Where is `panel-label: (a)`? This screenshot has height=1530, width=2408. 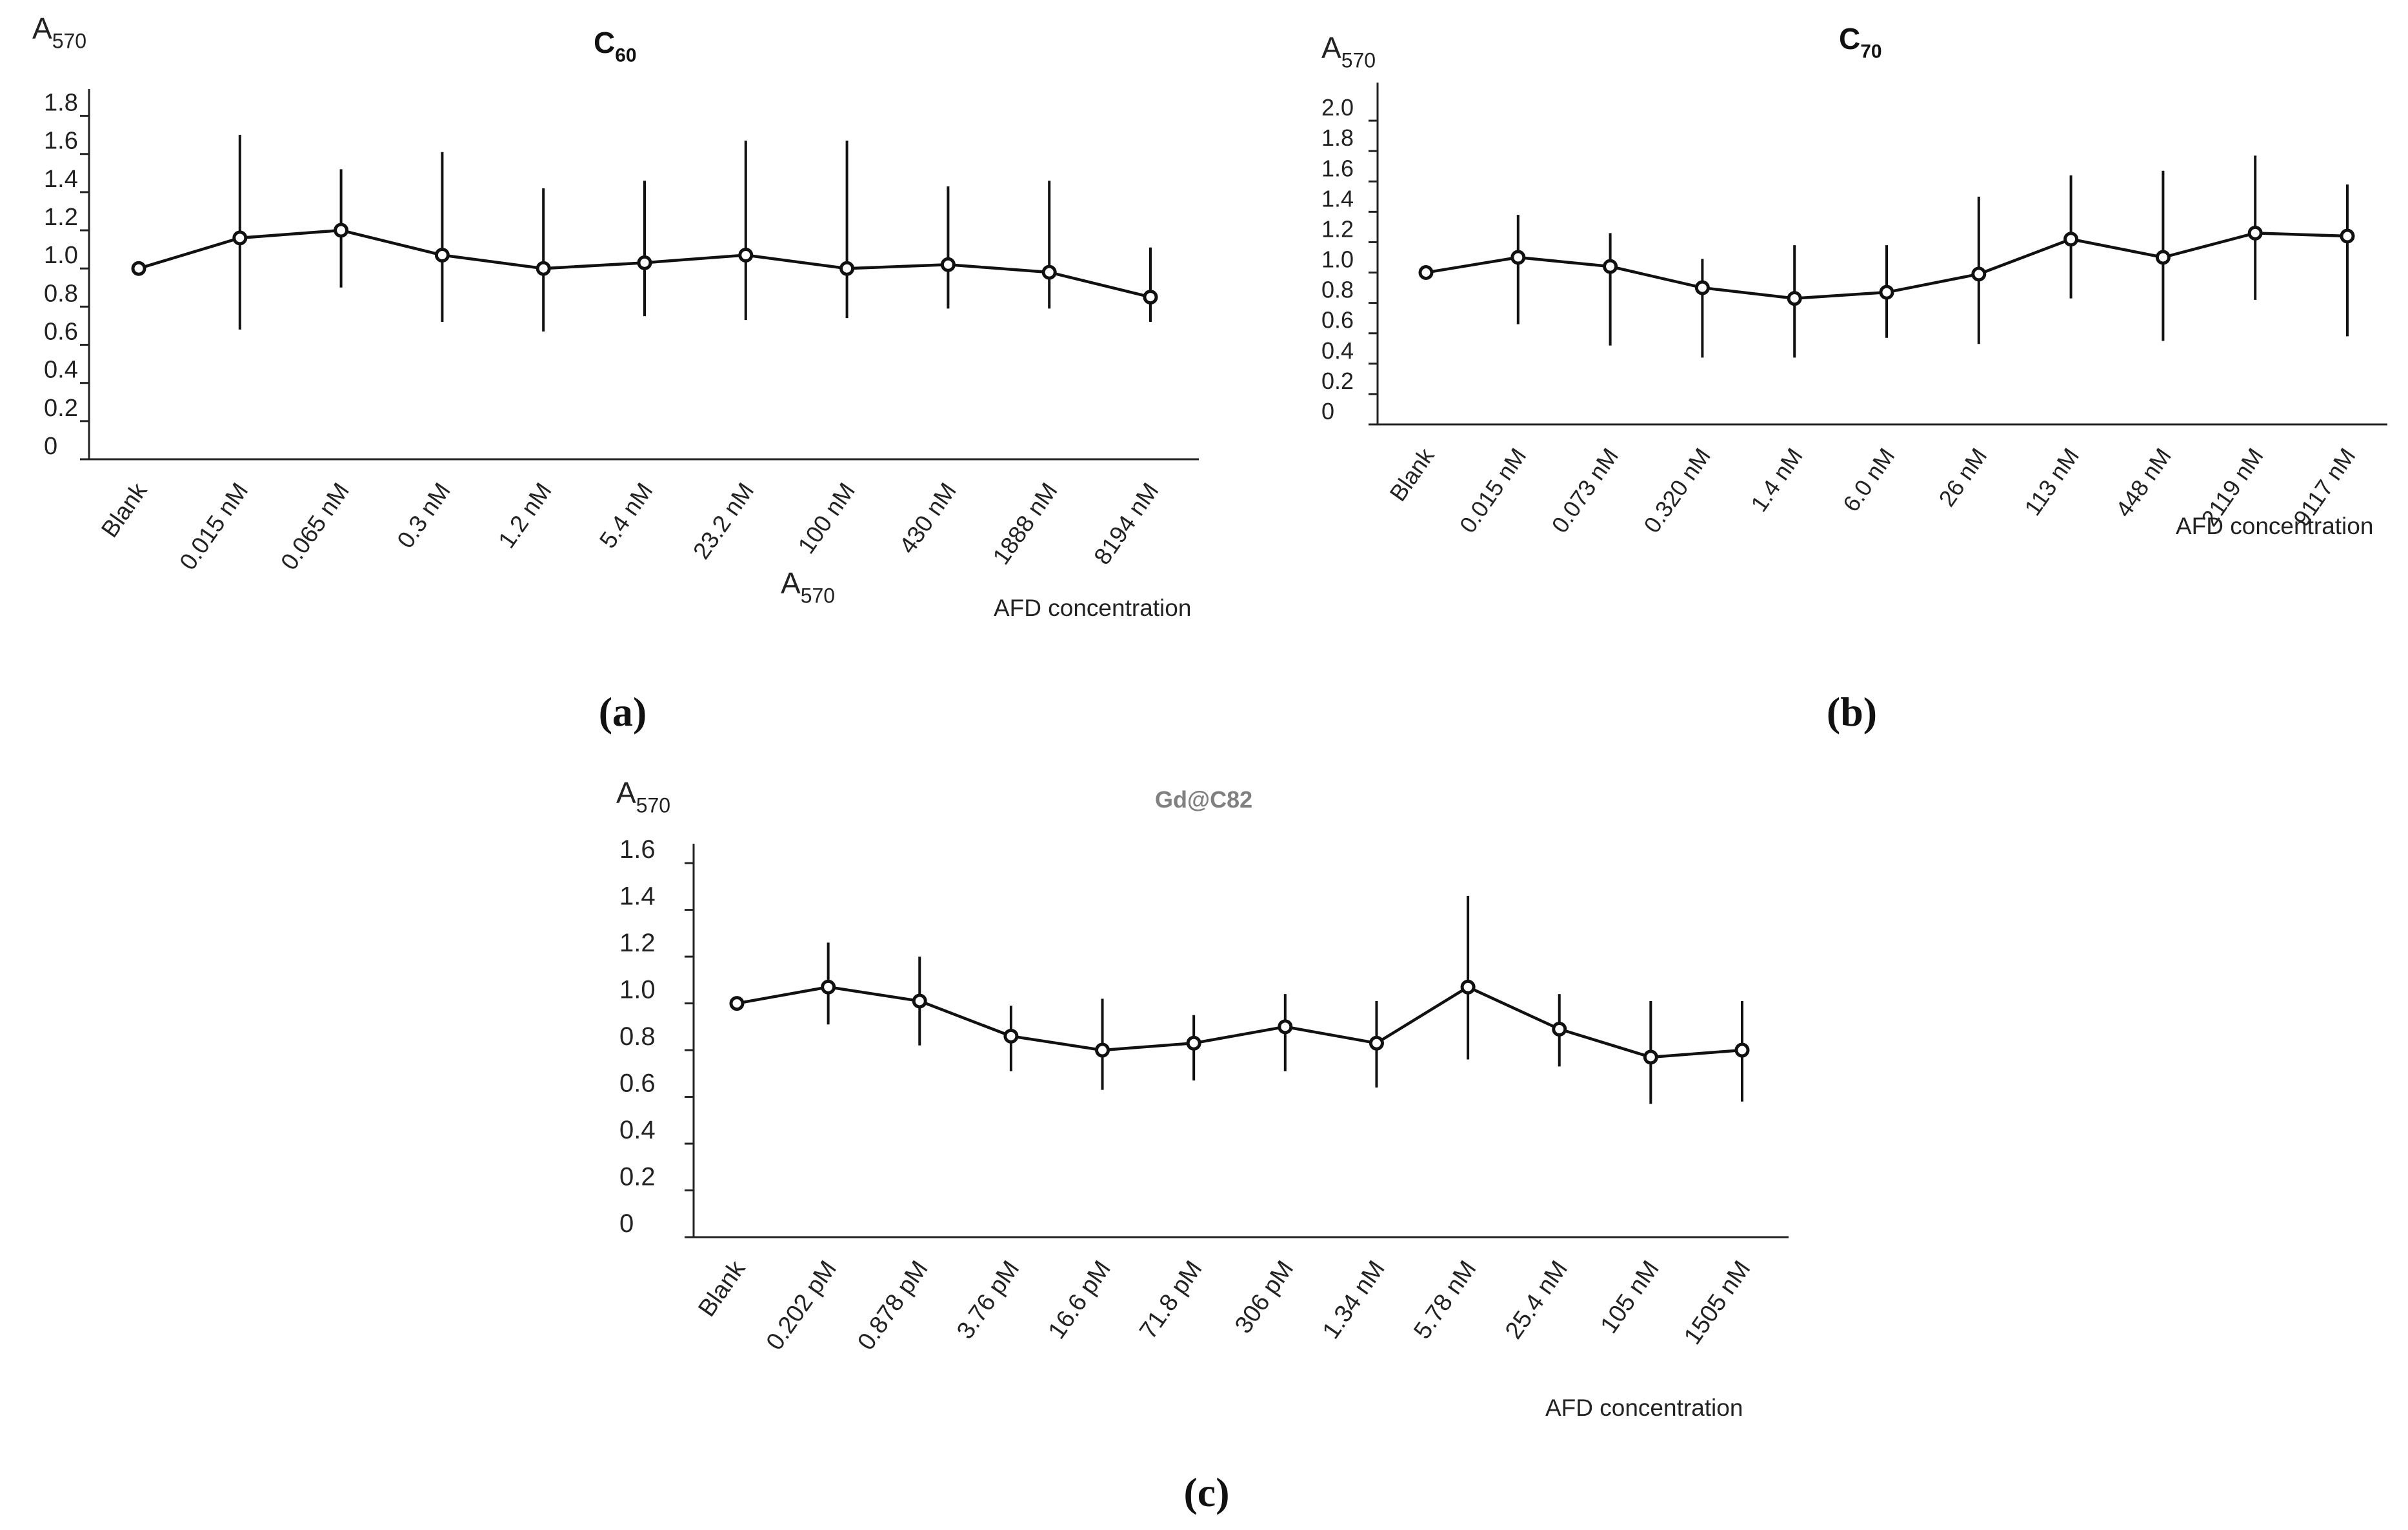 panel-label: (a) is located at coordinates (623, 712).